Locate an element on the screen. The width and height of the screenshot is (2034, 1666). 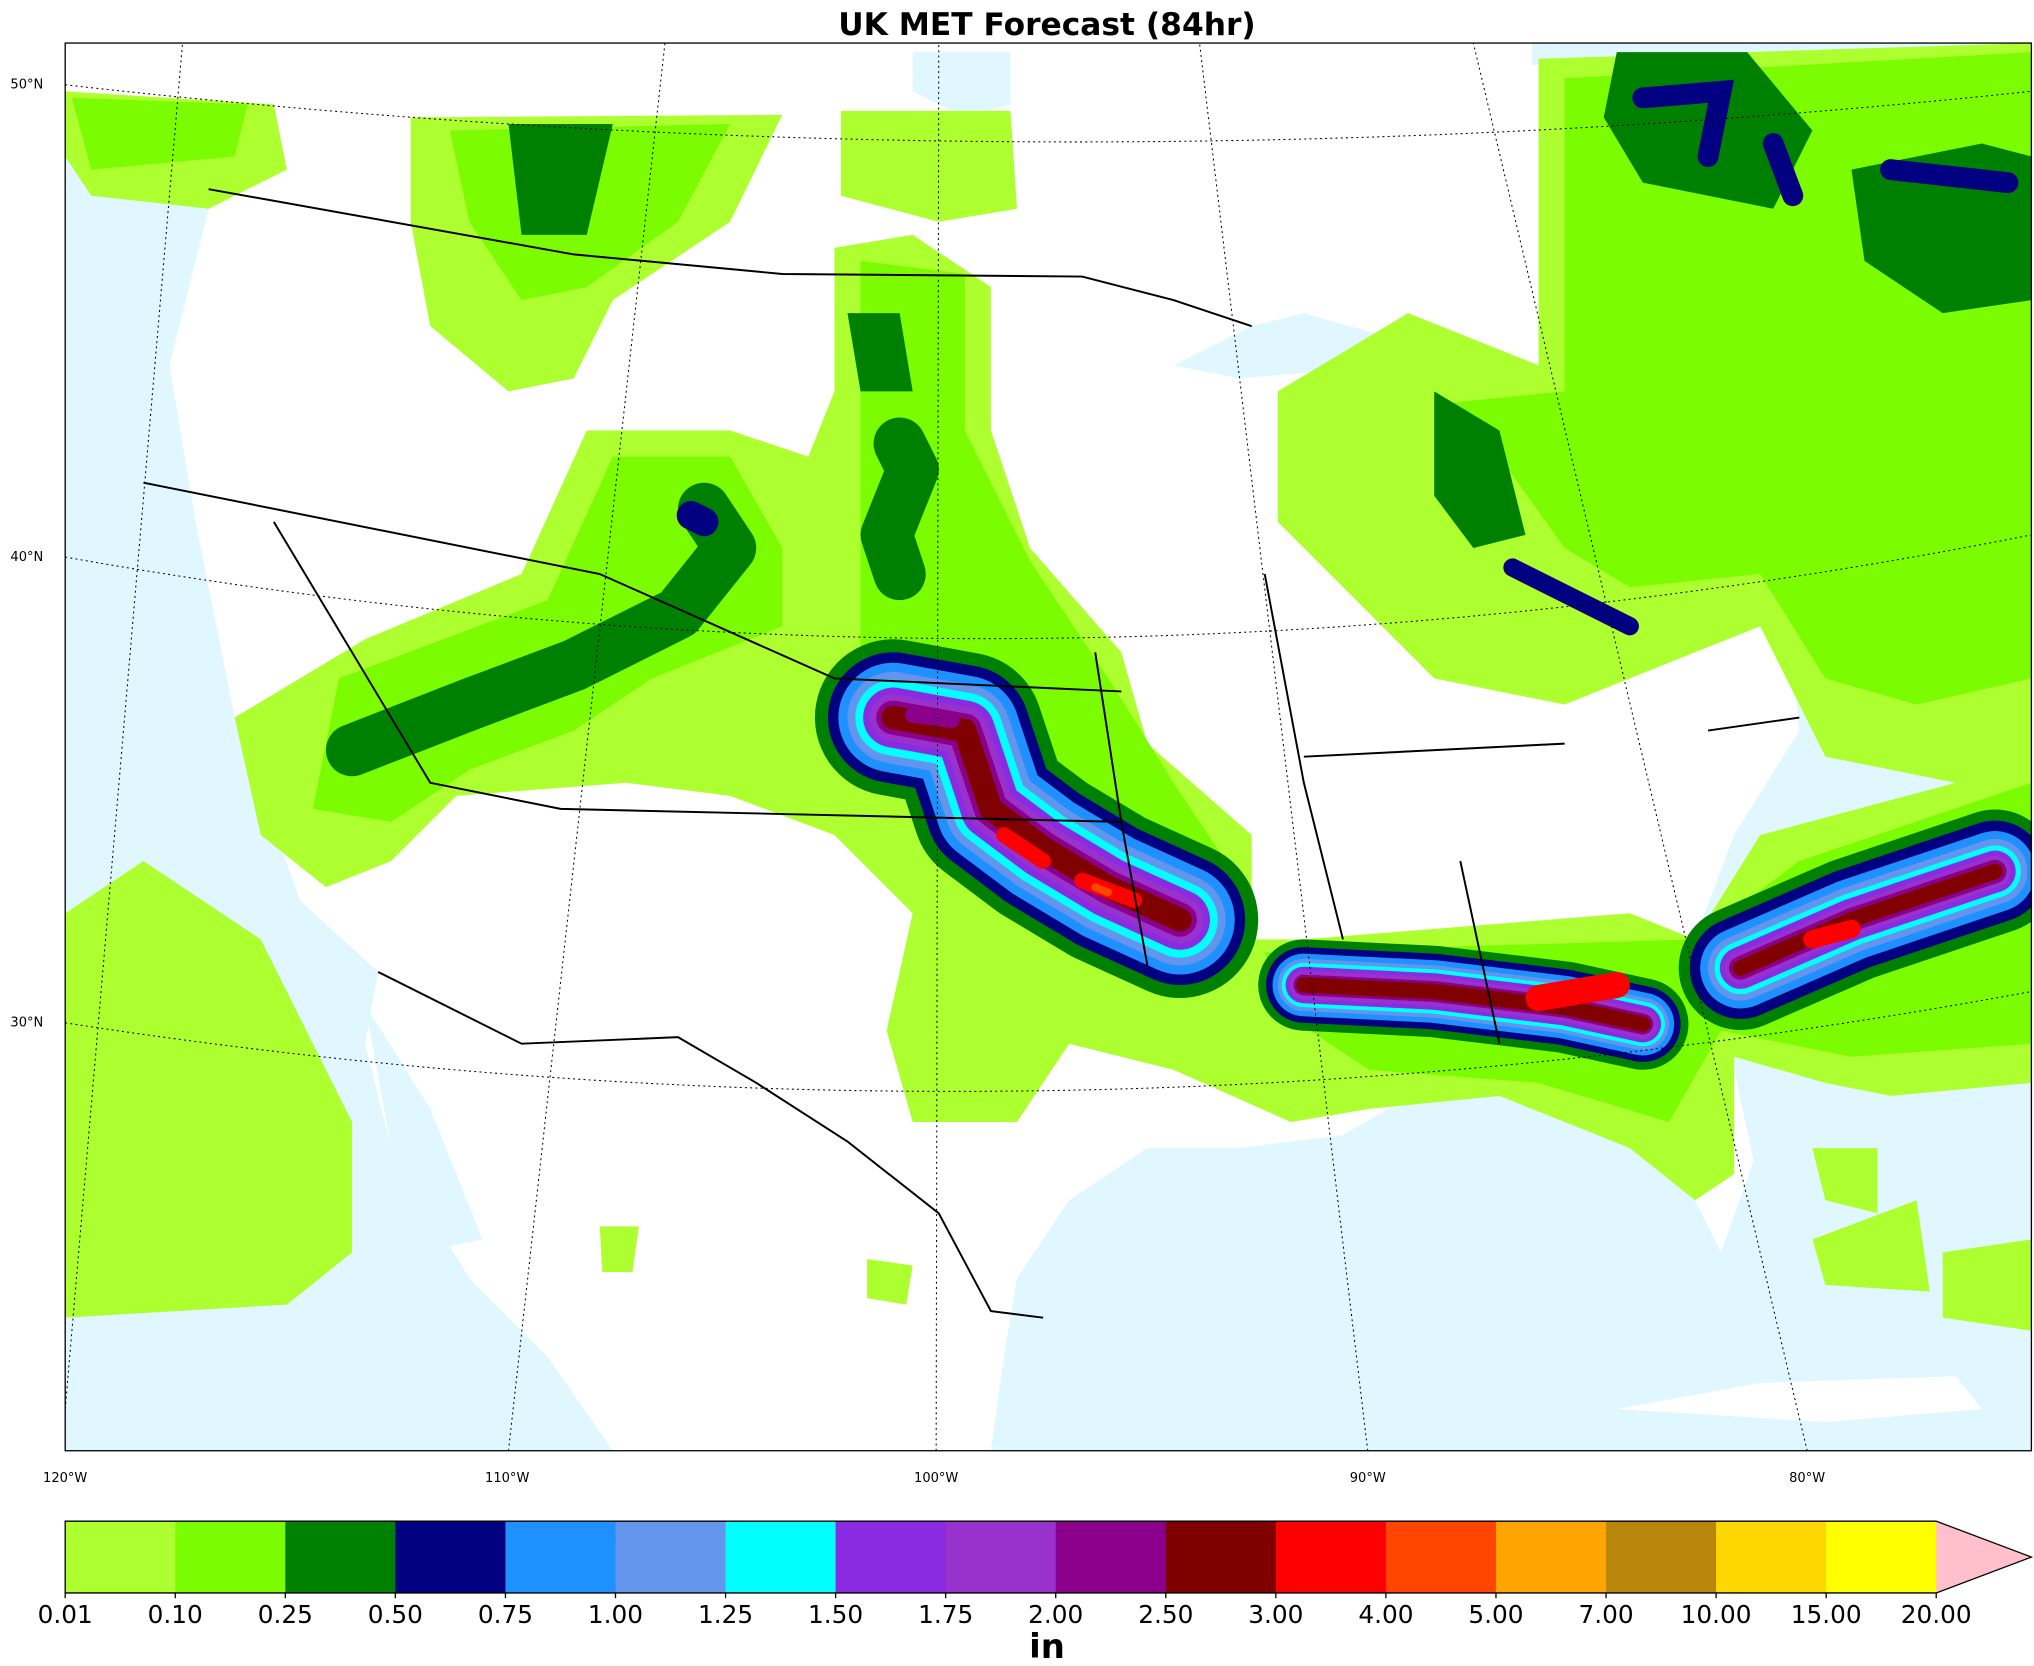
lon-label: 90°W is located at coordinates (1368, 1478).